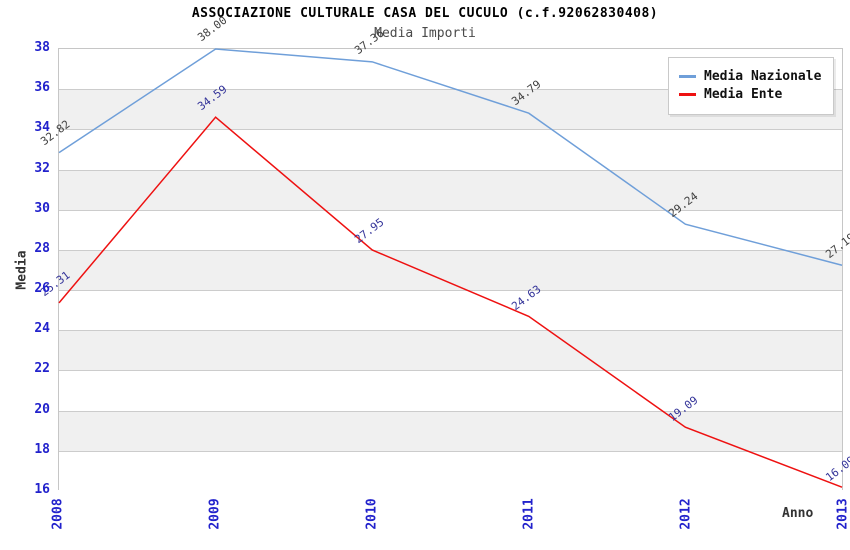 Image resolution: width=850 pixels, height=550 pixels. I want to click on y-tick-label: 16, so click(42, 489).